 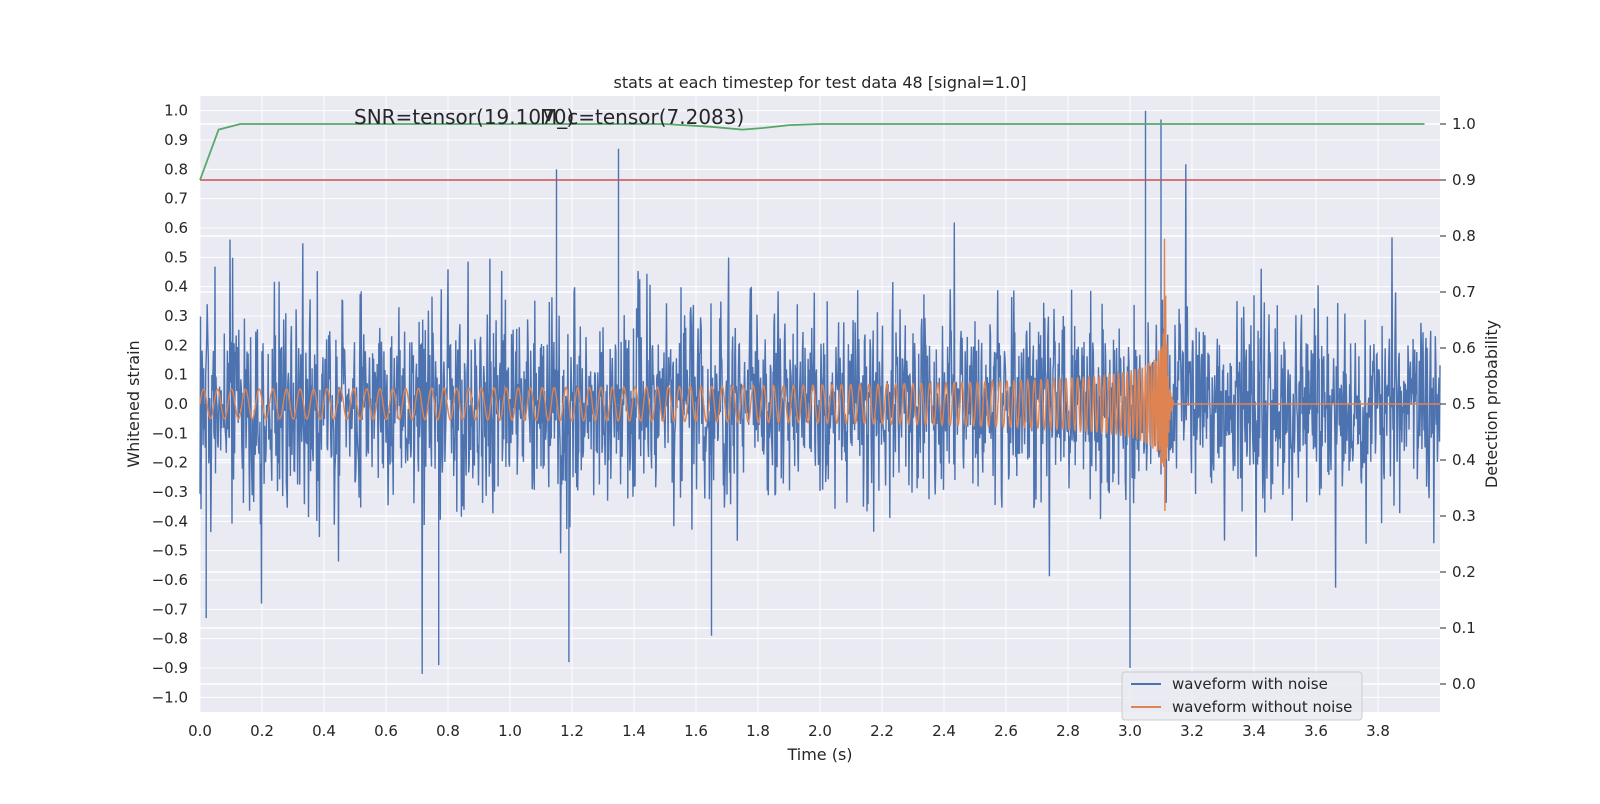 I want to click on y-tick-label: 0.0, so click(x=176, y=404).